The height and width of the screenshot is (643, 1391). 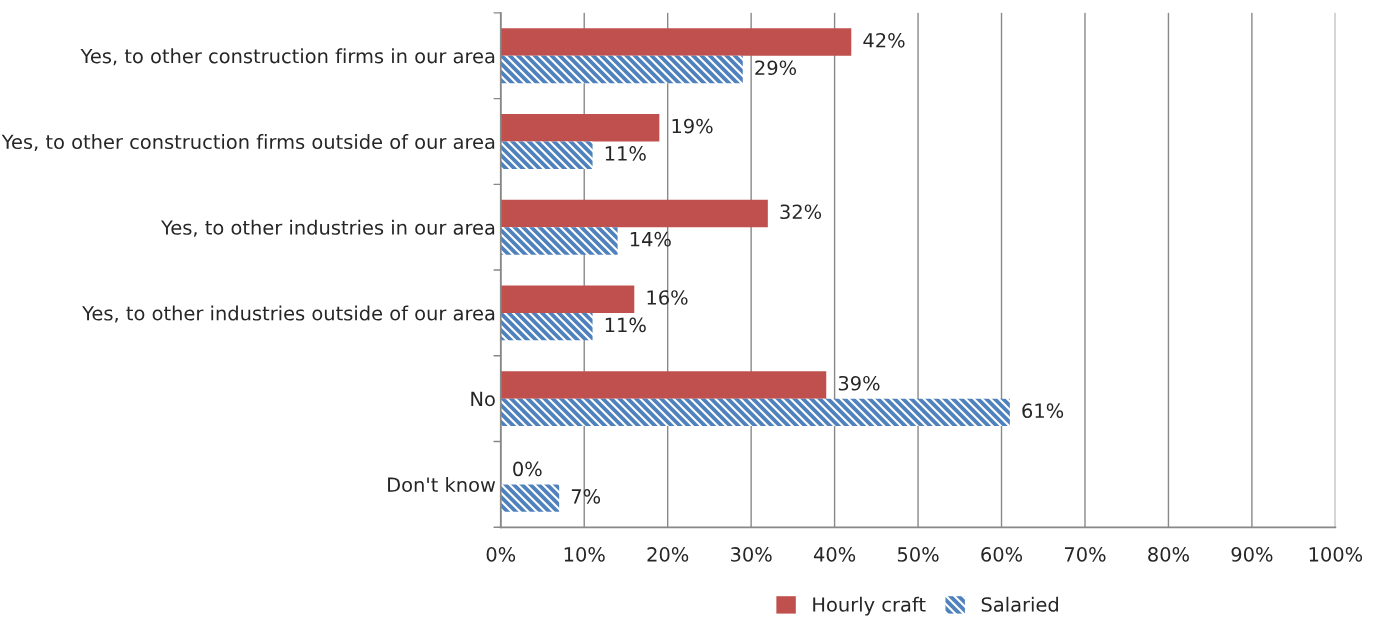 What do you see at coordinates (650, 239) in the screenshot?
I see `data-label: 14%` at bounding box center [650, 239].